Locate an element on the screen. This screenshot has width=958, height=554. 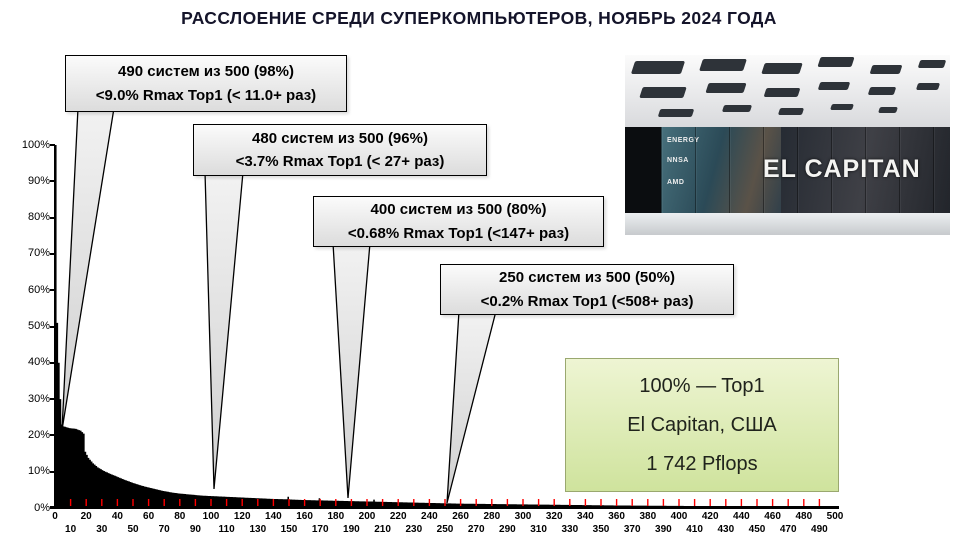
callout-line-2: <0.68% Rmax Top1 (<147+ раз) is located at coordinates (458, 233).